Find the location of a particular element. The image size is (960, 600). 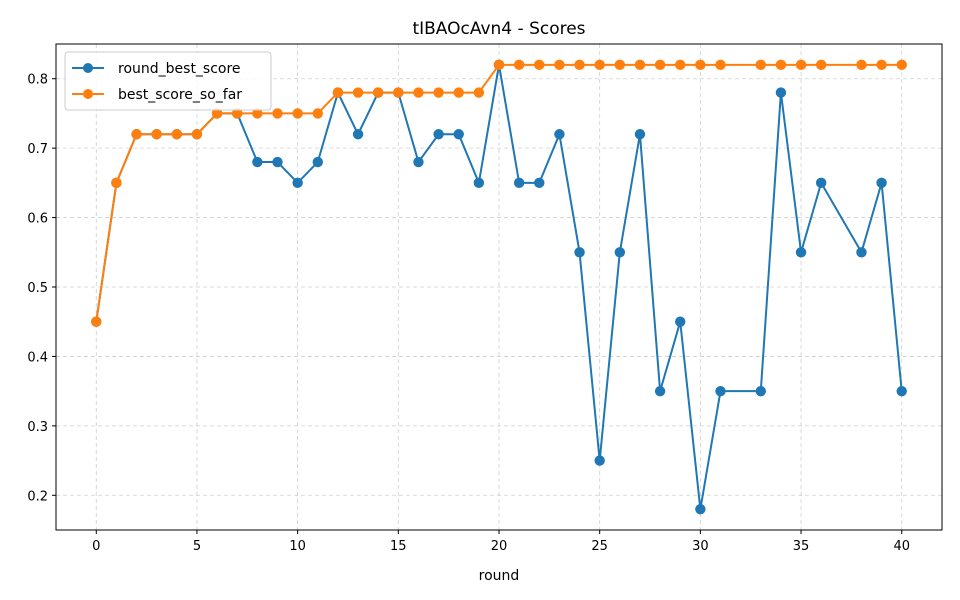

x-tick-label: 0 is located at coordinates (96, 546).